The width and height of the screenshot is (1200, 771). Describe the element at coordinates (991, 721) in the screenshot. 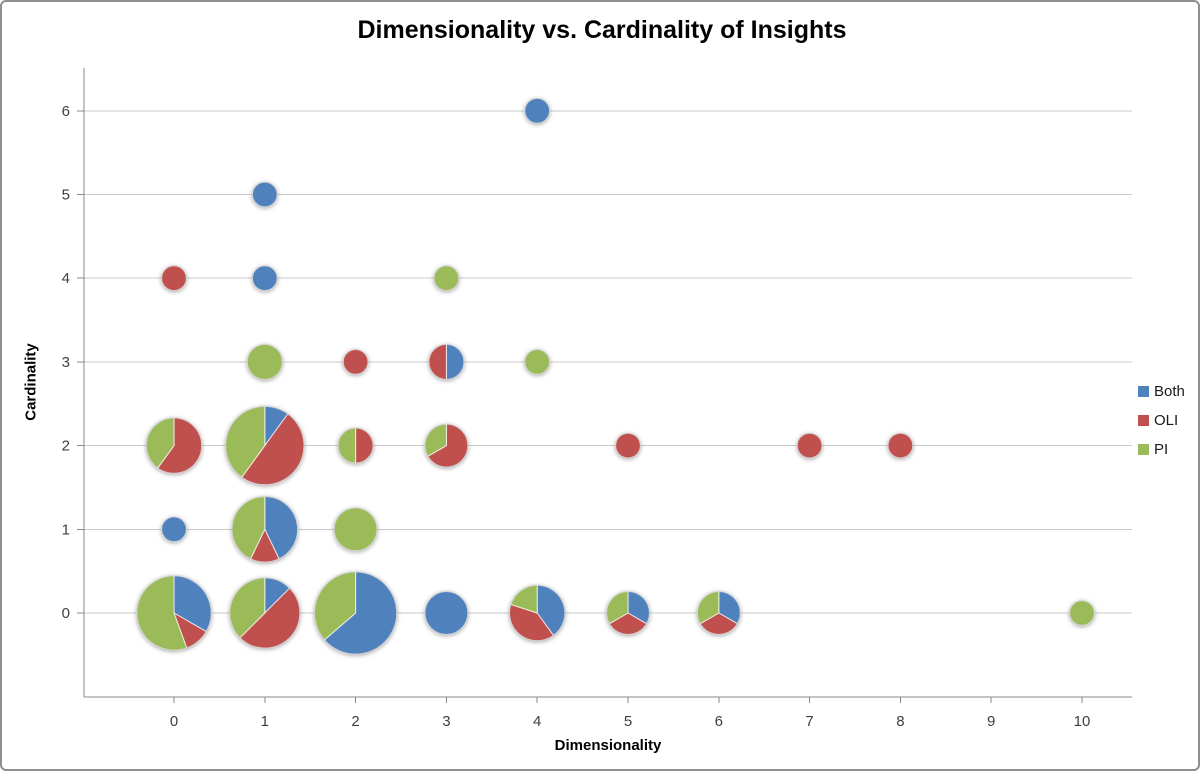

I see `x-tick-label-9: 9` at that location.